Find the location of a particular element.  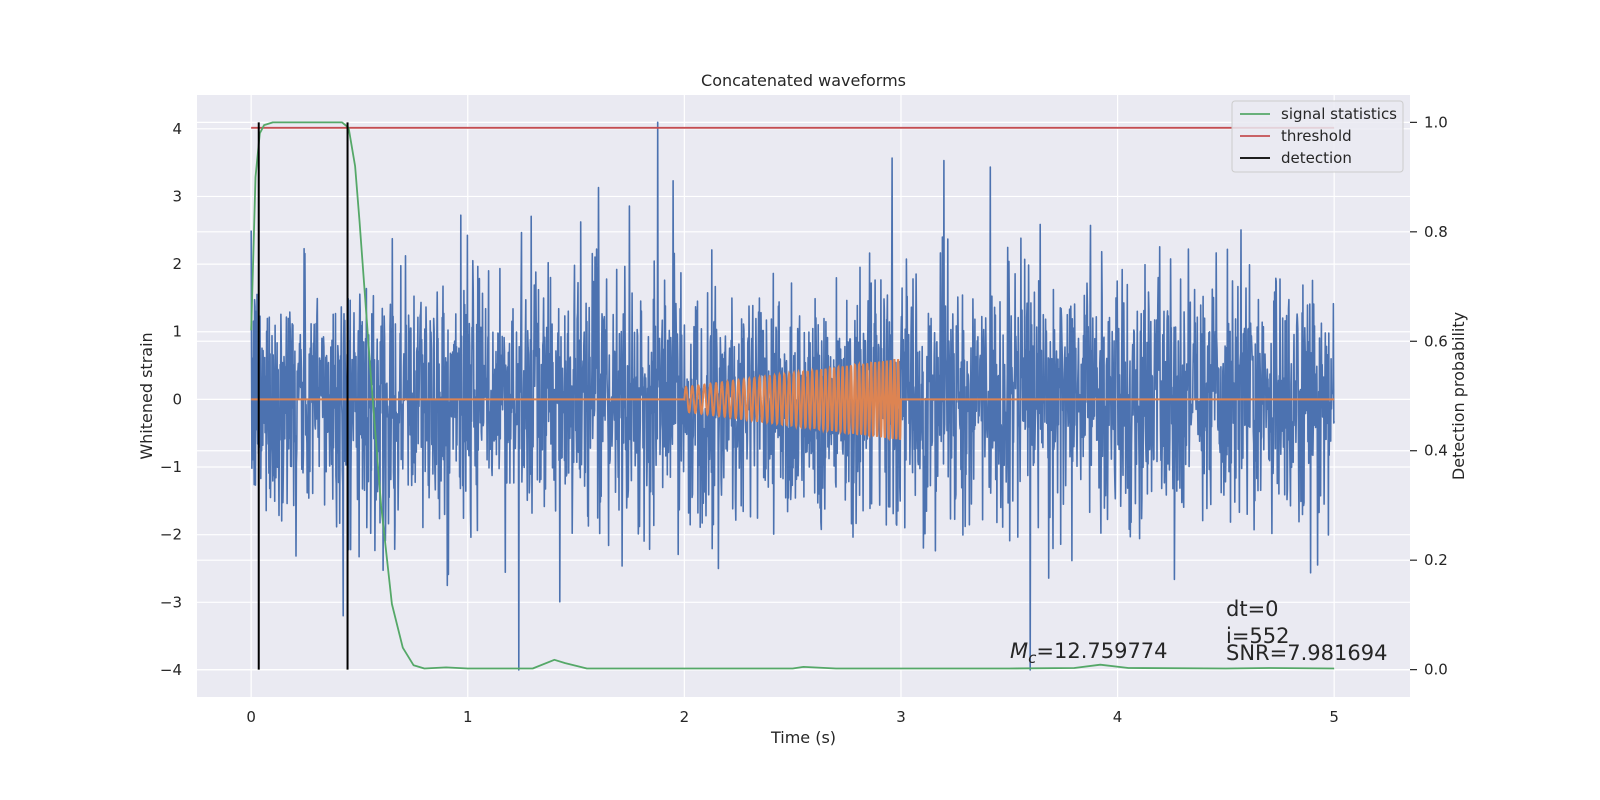

dt-annotation: dt=0 is located at coordinates (1252, 609).